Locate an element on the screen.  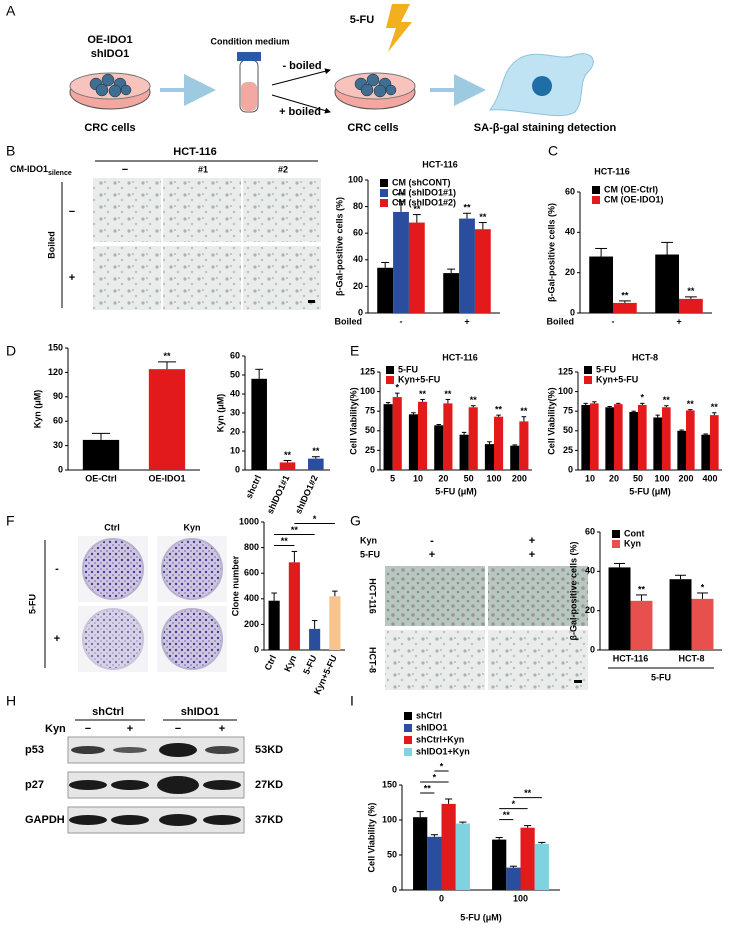
plate is located at coordinates (192, 569).